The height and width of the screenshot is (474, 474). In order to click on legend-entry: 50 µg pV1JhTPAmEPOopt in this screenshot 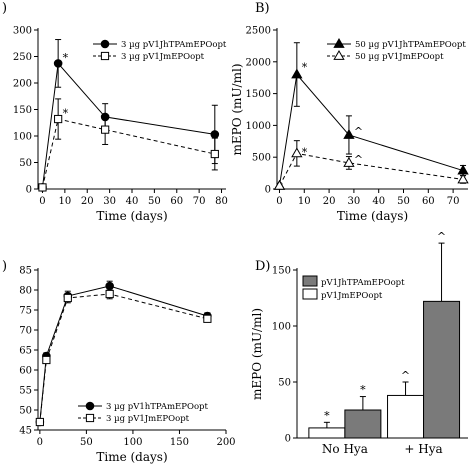, I will do `click(410, 45)`.